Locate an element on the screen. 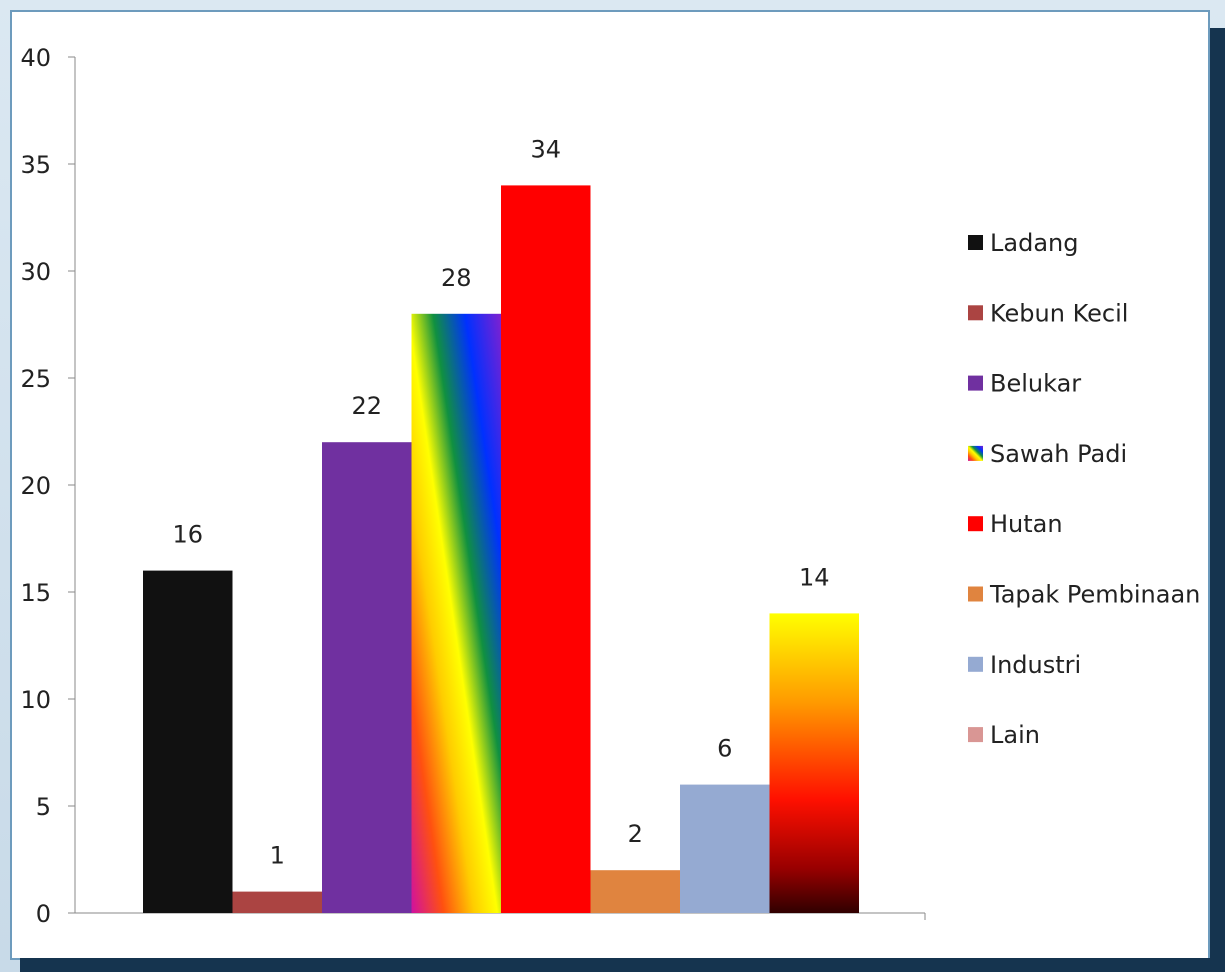 The width and height of the screenshot is (1225, 972). bar-tapak-pembinaan is located at coordinates (636, 891).